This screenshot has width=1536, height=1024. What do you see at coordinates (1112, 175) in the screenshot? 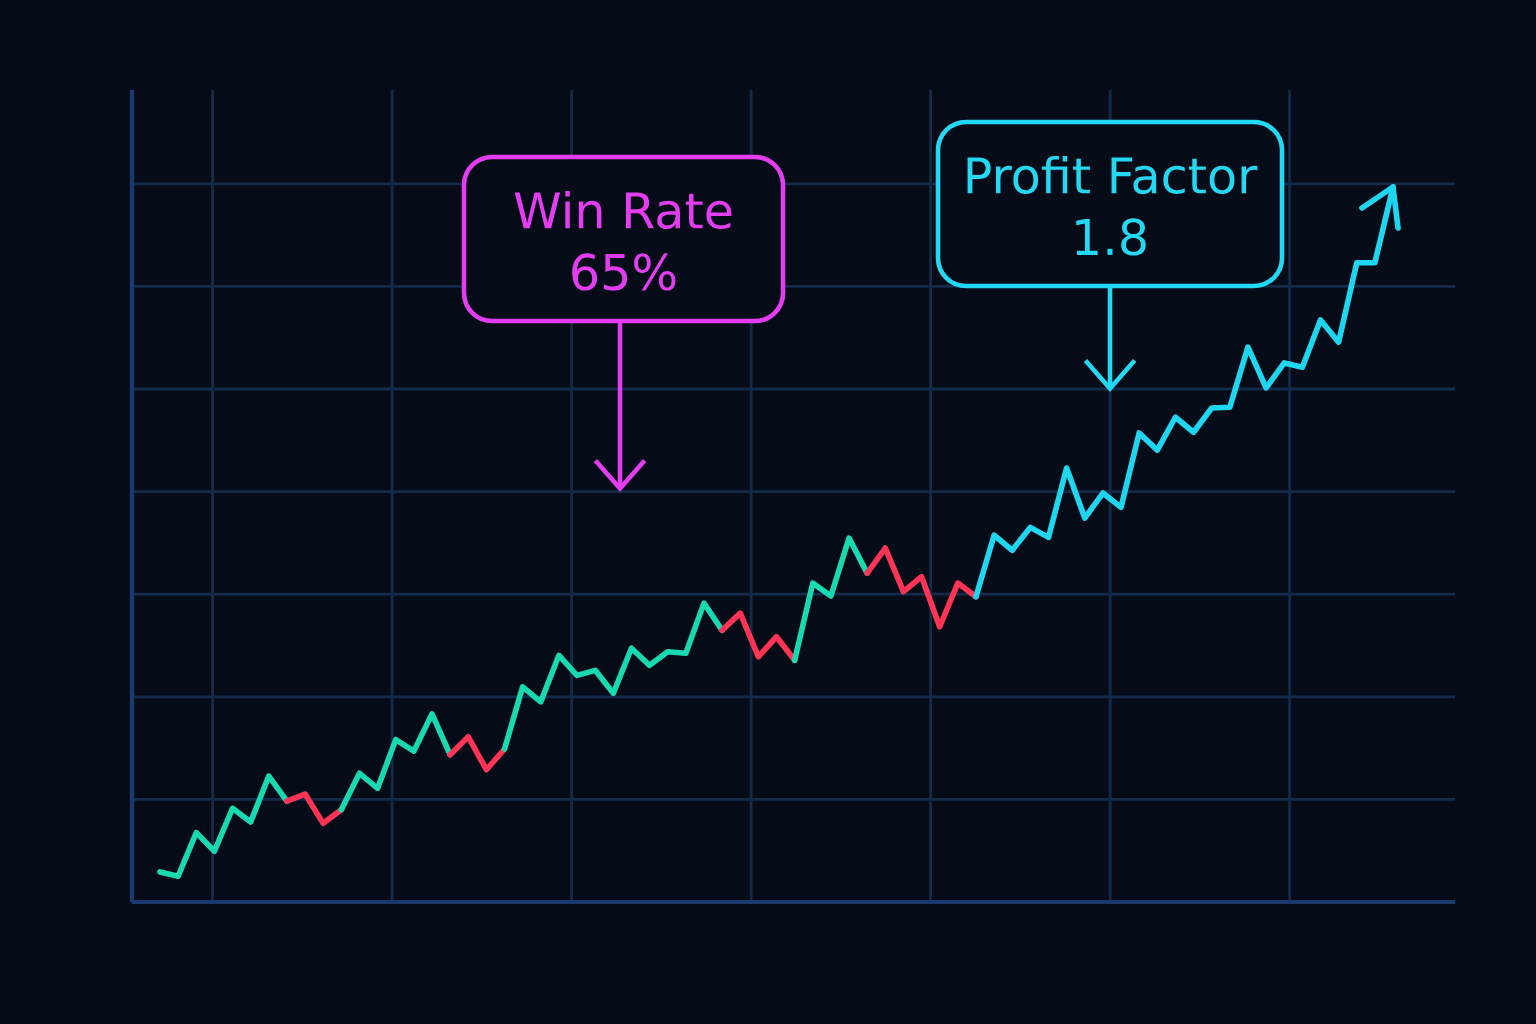
I see `annotation: Profit Factor` at bounding box center [1112, 175].